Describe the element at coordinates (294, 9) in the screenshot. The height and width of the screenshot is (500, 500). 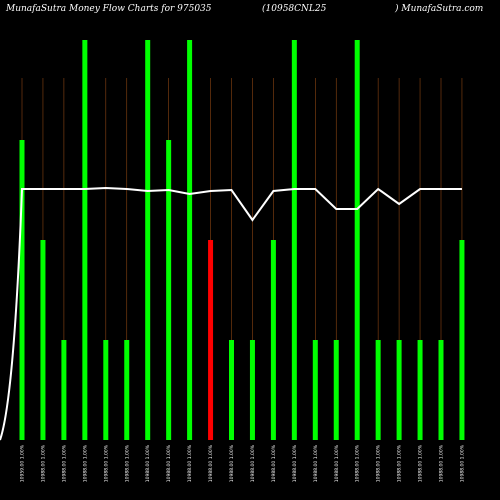
I see `header-middle: (10958CNL25` at that location.